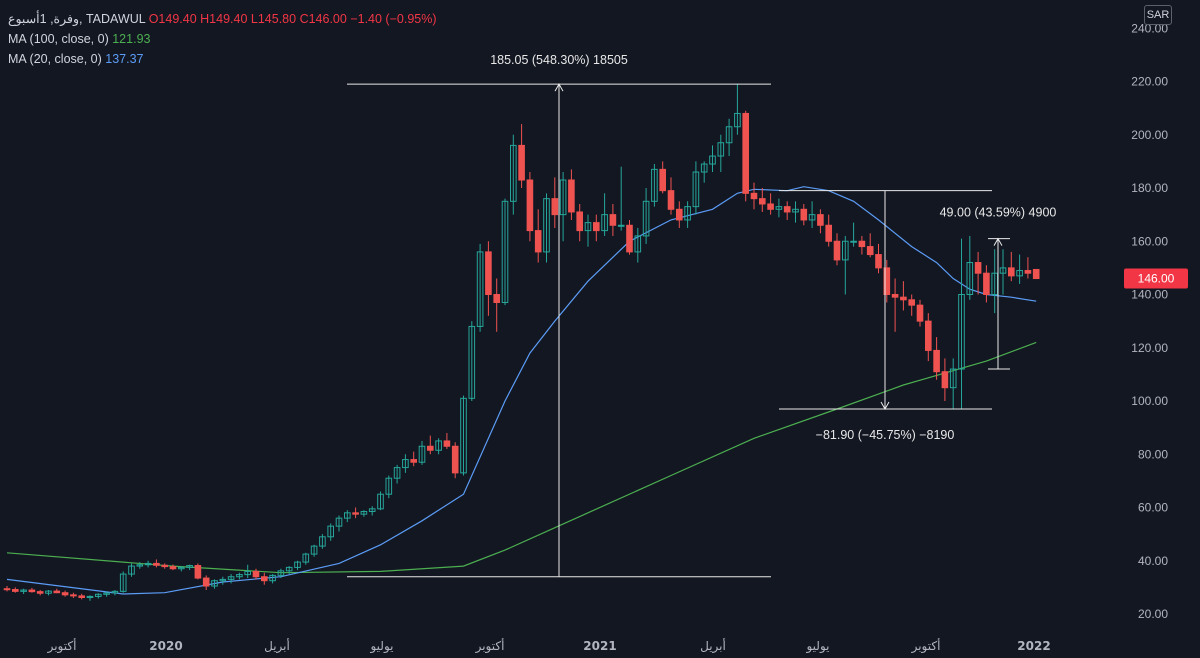 This screenshot has width=1200, height=658. I want to click on legend-ma20-row: MA (20, close, 0) 137.37, so click(222, 59).